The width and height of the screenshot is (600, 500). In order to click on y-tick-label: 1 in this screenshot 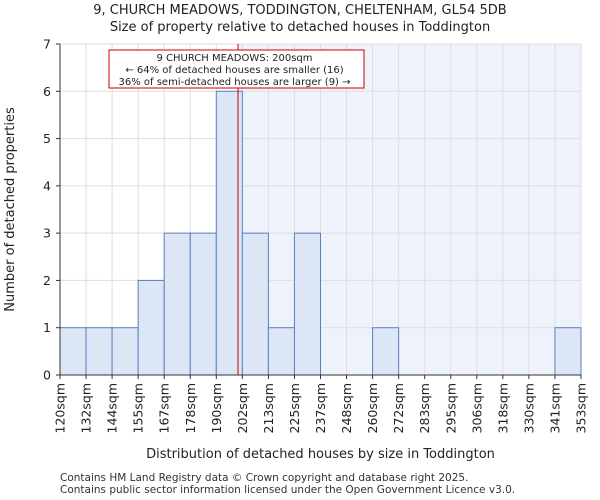, I will do `click(47, 327)`.